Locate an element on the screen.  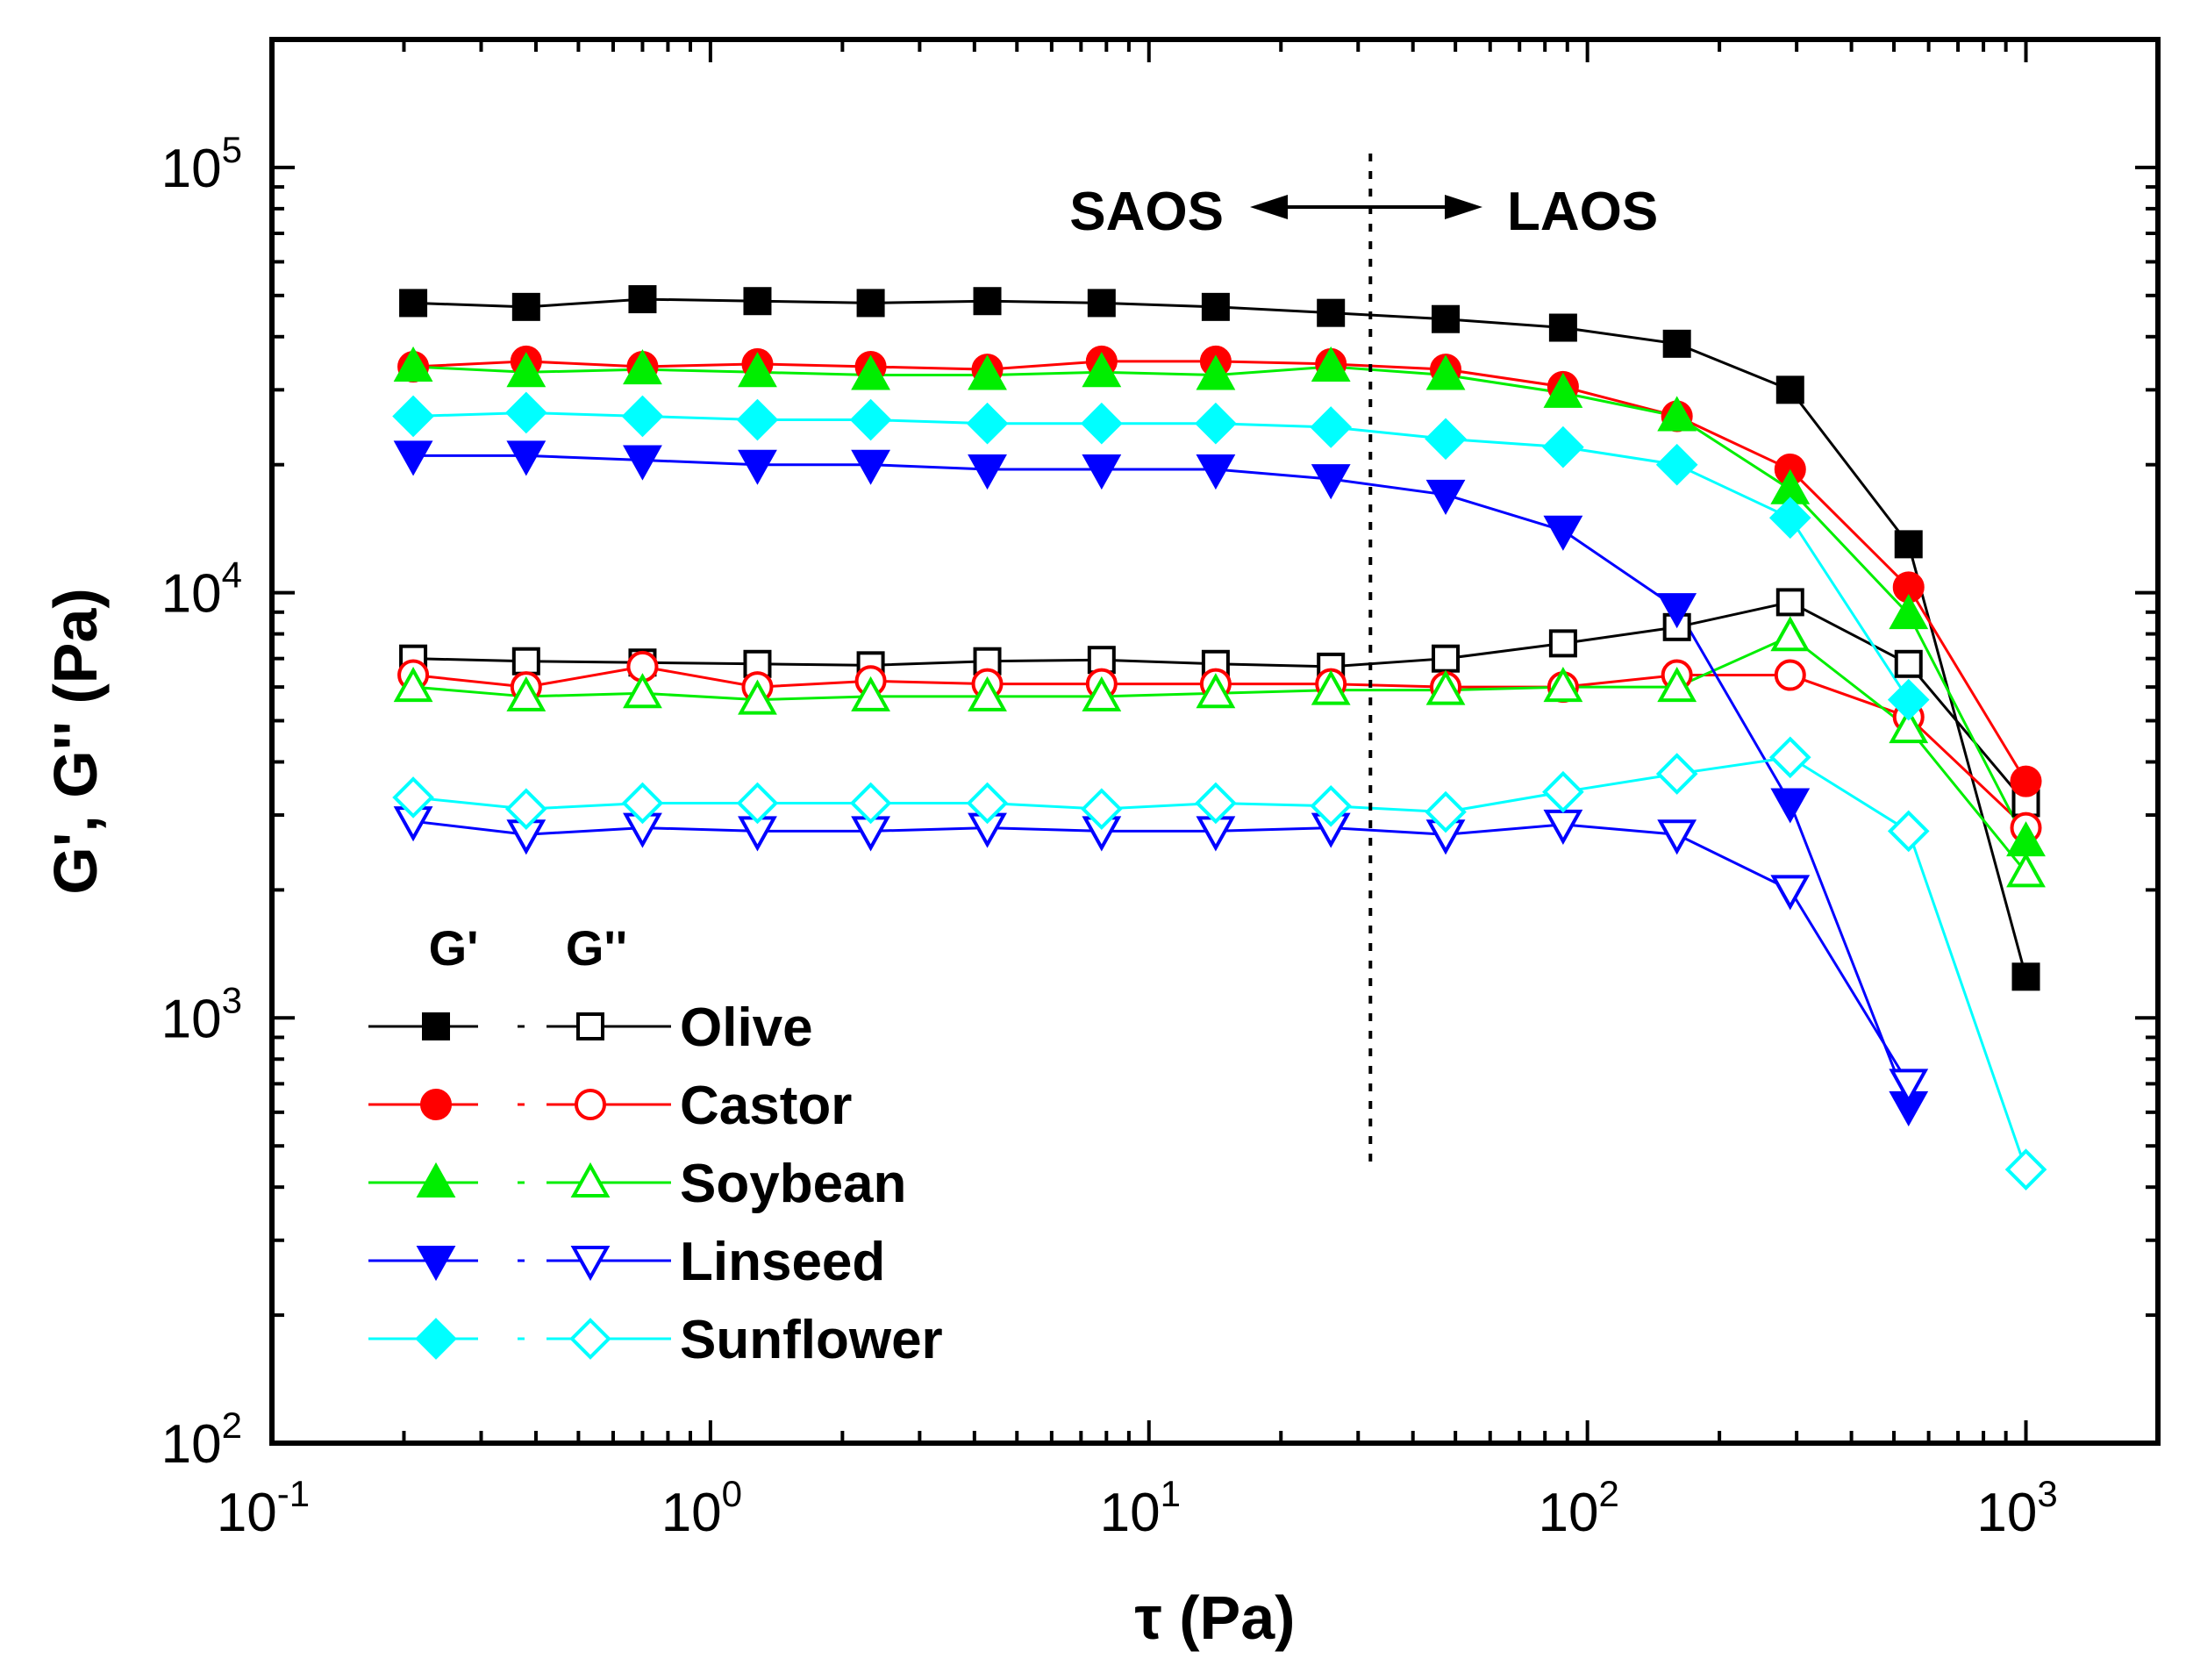
legend-marker-open-soybean is located at coordinates (590, 1179).